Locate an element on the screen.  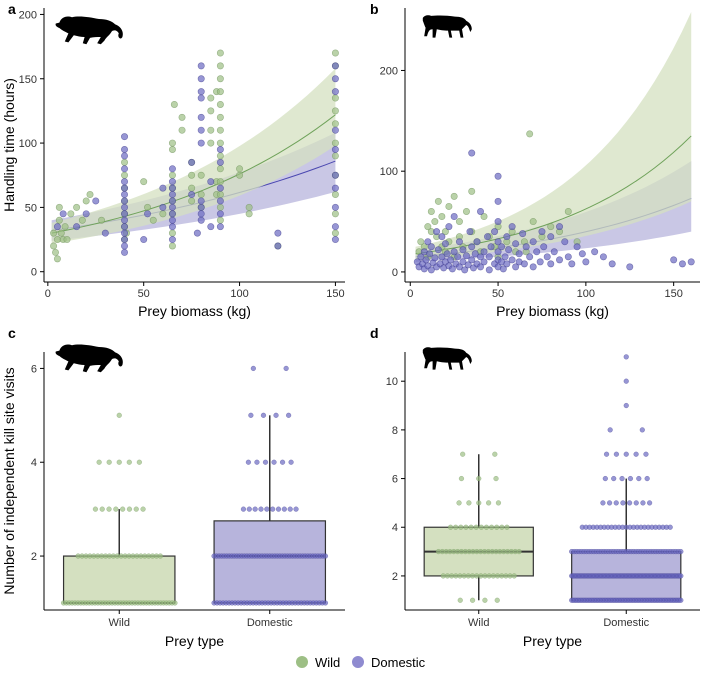
x-tick-label: 100 is located at coordinates (239, 294).